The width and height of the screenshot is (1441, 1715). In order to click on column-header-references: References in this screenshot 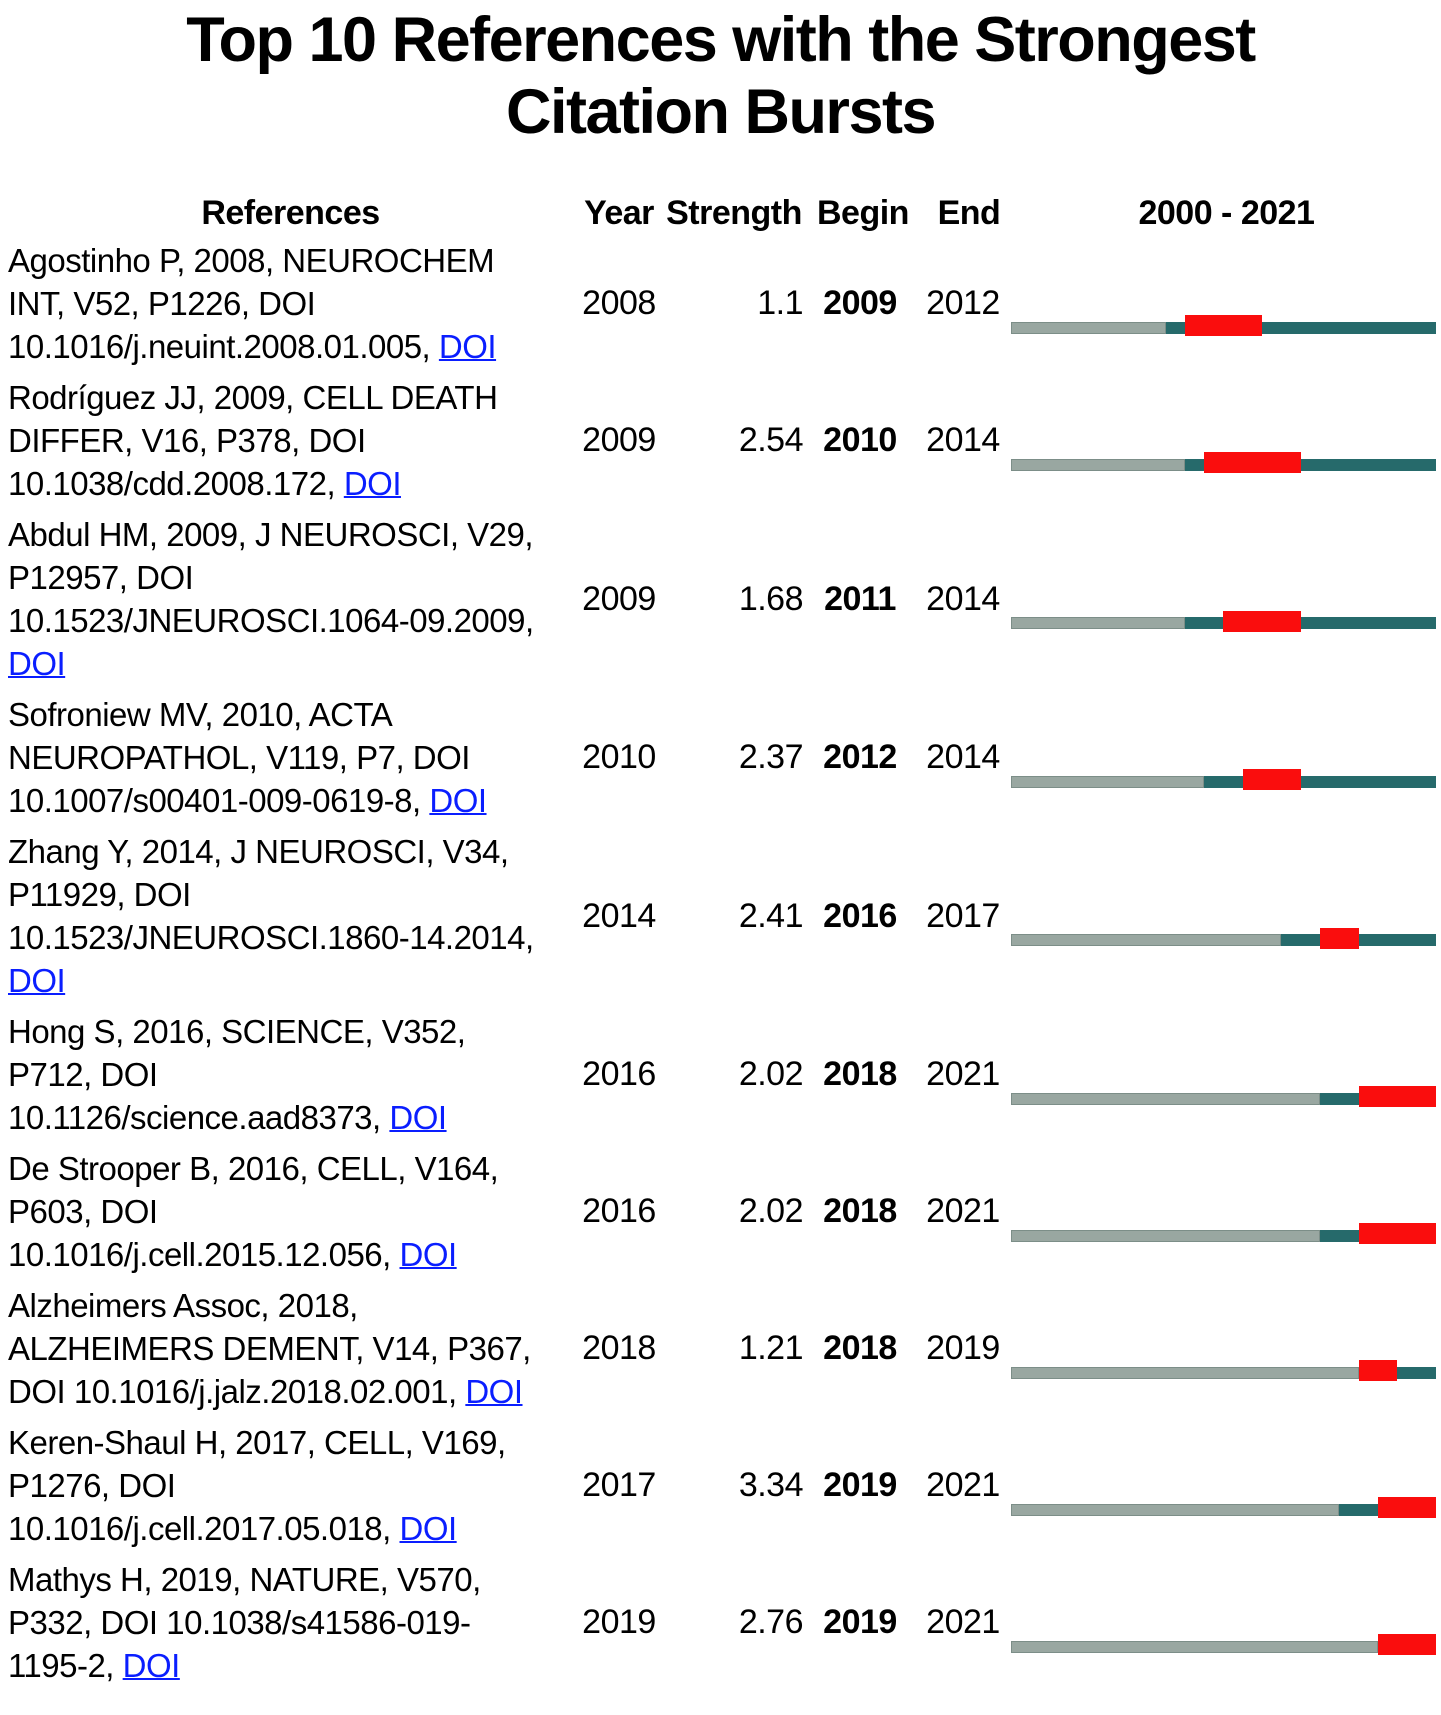, I will do `click(290, 213)`.